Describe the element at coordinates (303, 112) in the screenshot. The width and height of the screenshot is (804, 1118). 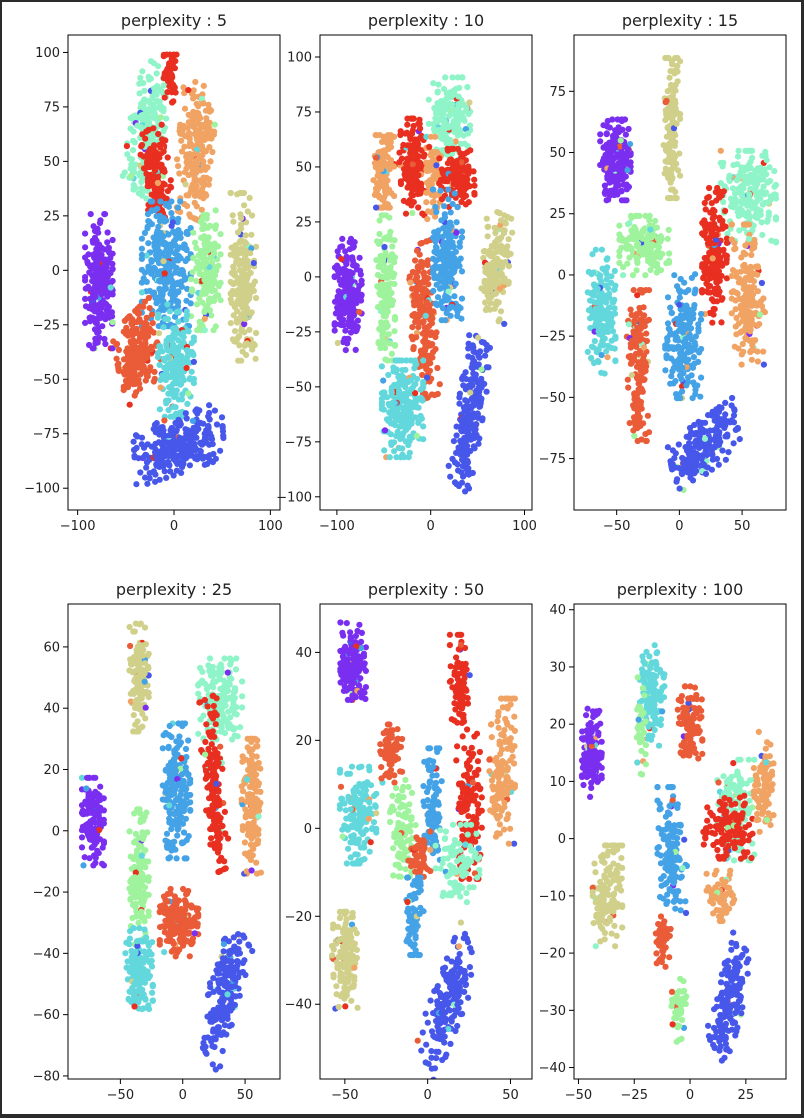
I see `y-tick-label: 75` at that location.